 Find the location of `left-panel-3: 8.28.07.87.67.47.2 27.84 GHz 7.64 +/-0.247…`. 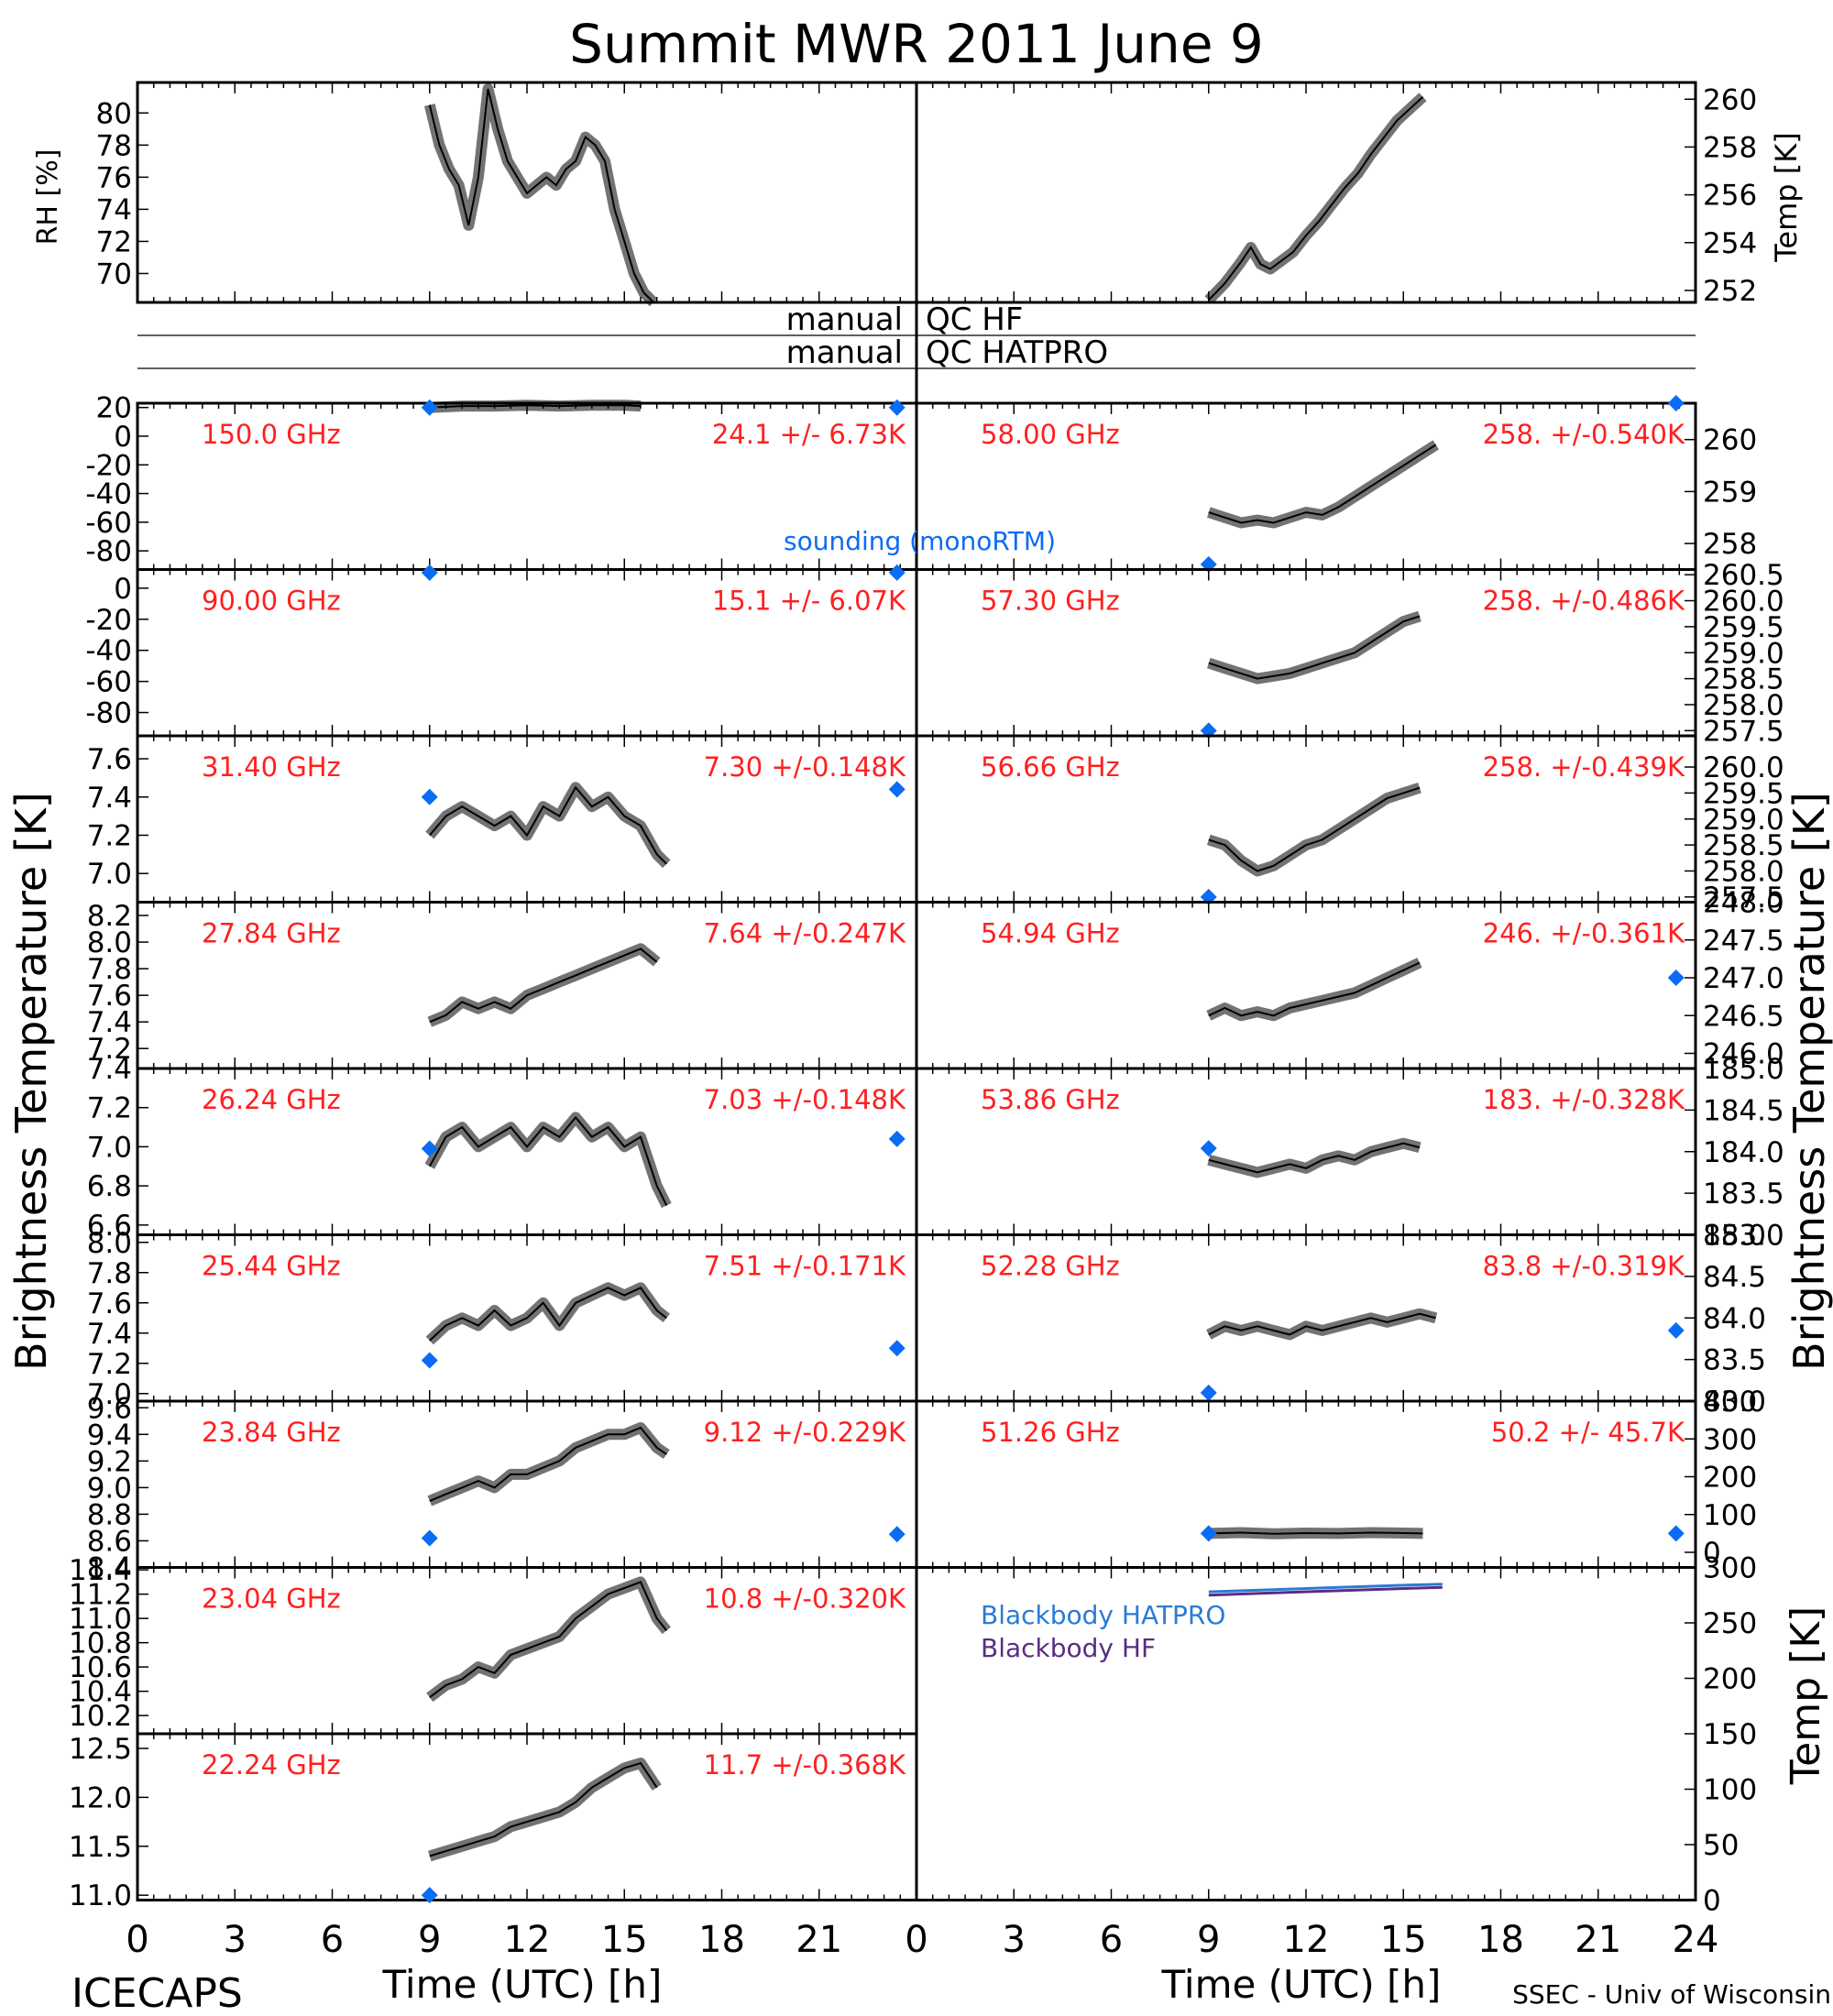

left-panel-3: 8.28.07.87.67.47.2 27.84 GHz 7.64 +/-0.247… is located at coordinates (502, 985).